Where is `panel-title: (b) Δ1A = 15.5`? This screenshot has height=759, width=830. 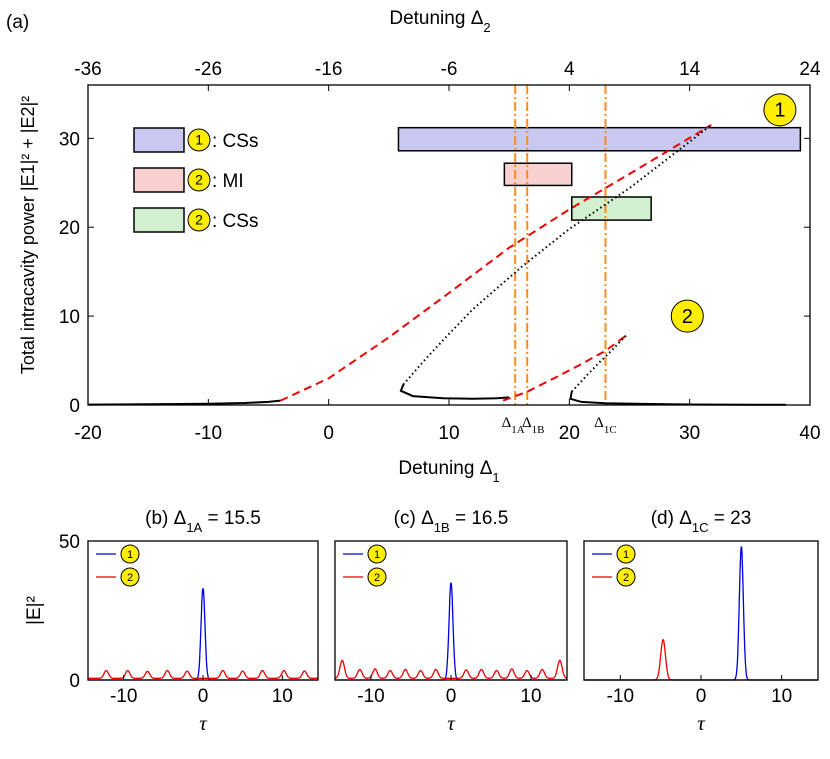
panel-title: (b) Δ1A = 15.5 is located at coordinates (203, 521).